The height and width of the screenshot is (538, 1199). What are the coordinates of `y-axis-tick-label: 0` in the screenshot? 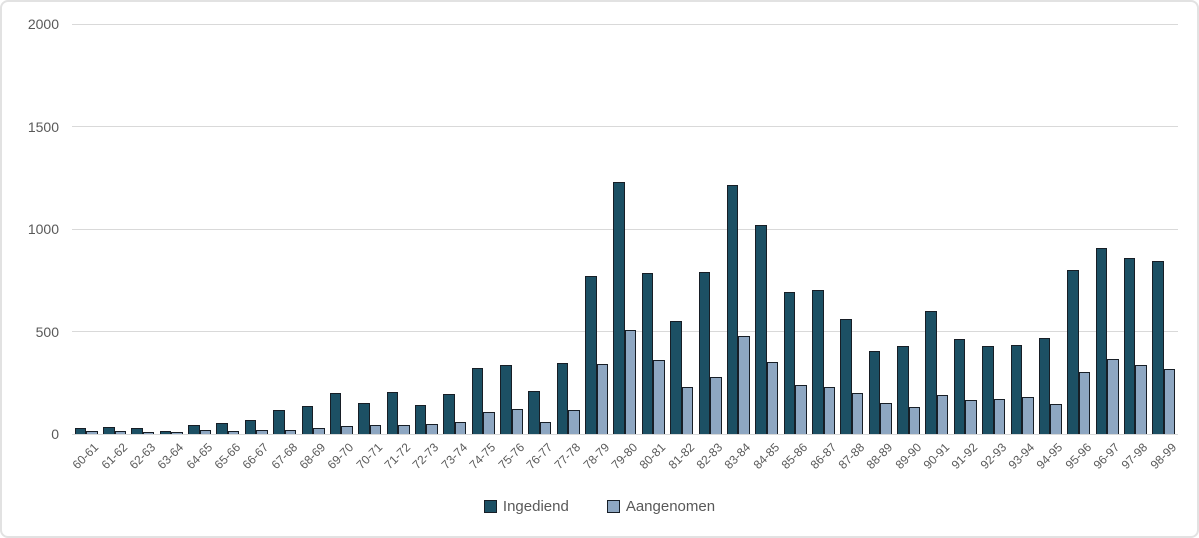 It's located at (55, 434).